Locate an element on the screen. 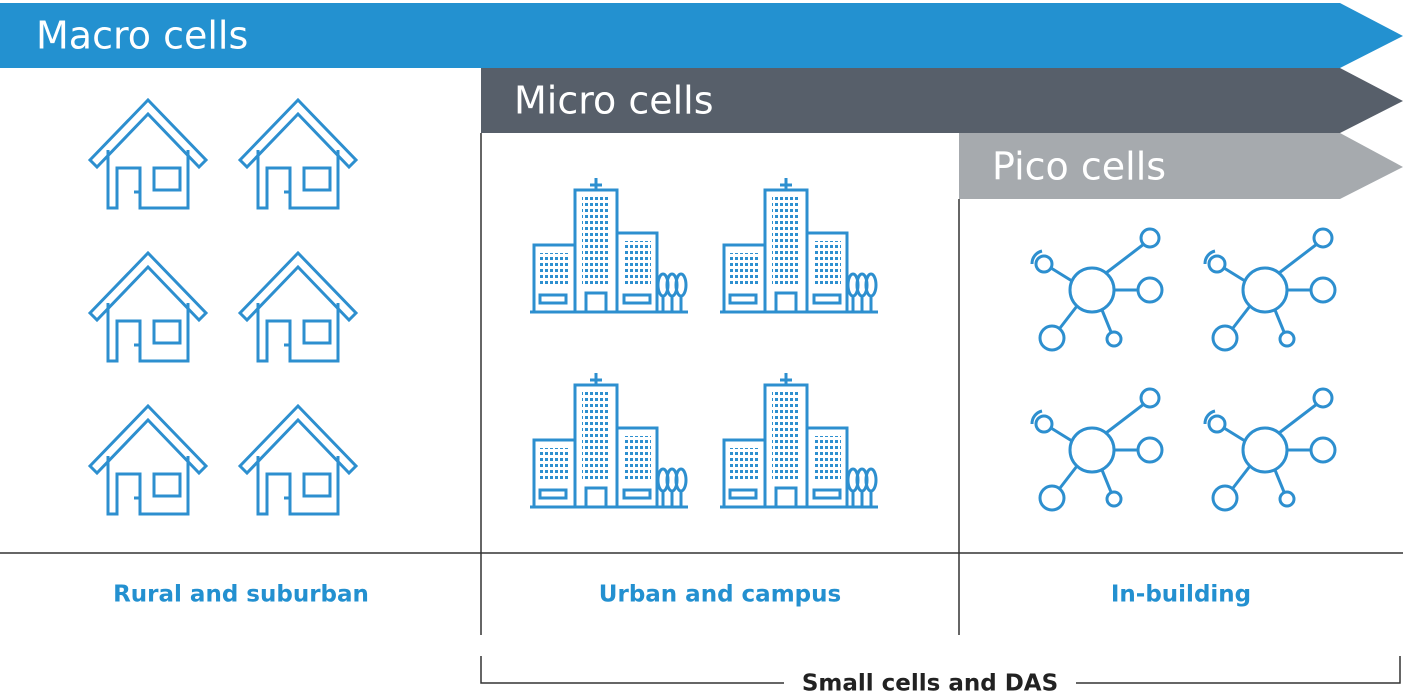 The image size is (1403, 699). pico-band is located at coordinates (1181, 166).